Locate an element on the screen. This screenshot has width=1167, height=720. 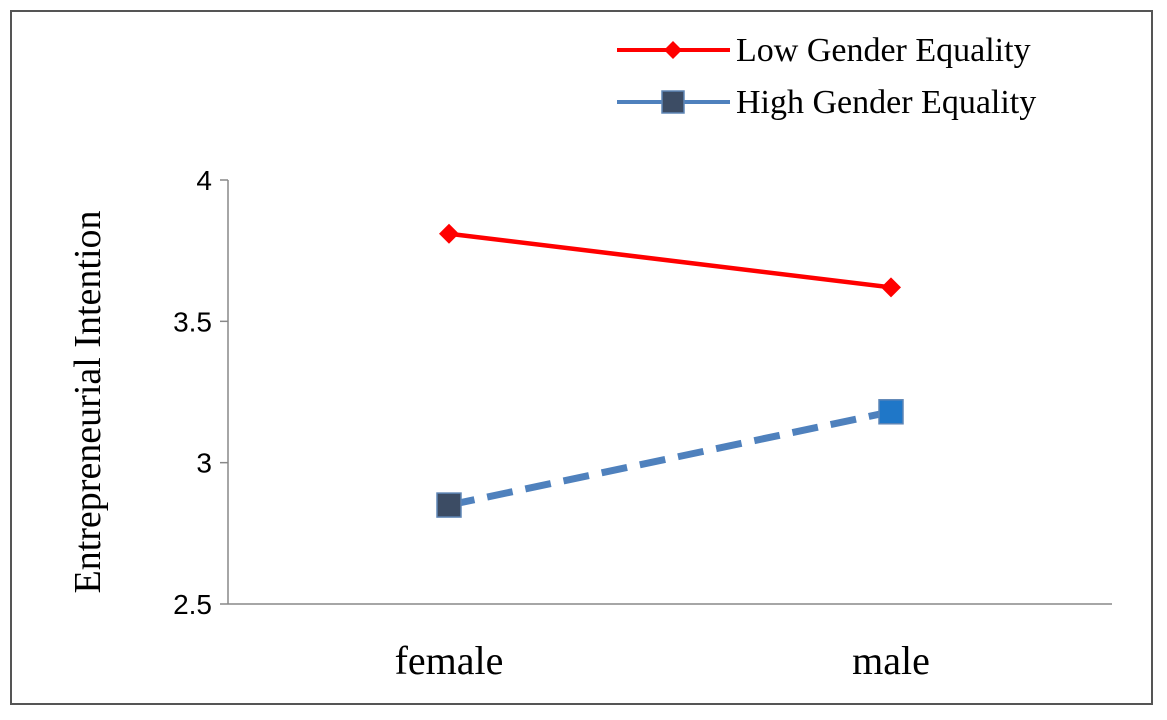
legend-label: Low Gender Equality is located at coordinates (883, 50).